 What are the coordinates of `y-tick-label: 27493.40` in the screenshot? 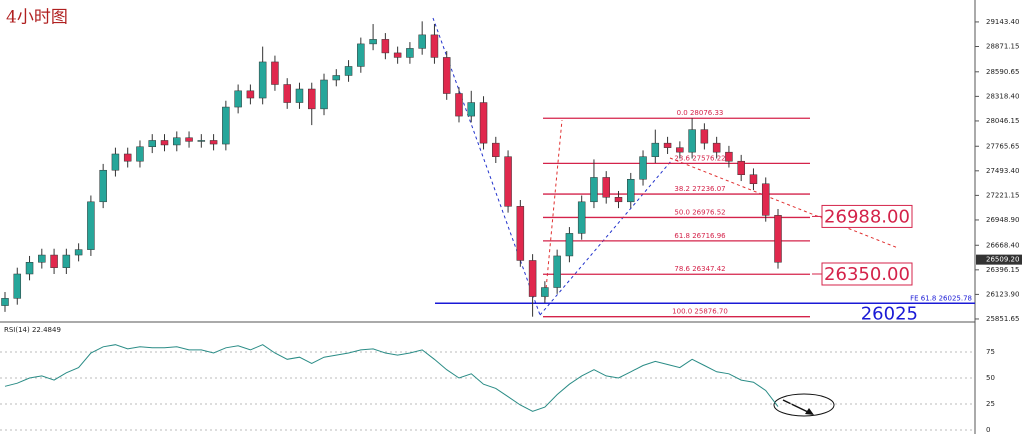 It's located at (1002, 171).